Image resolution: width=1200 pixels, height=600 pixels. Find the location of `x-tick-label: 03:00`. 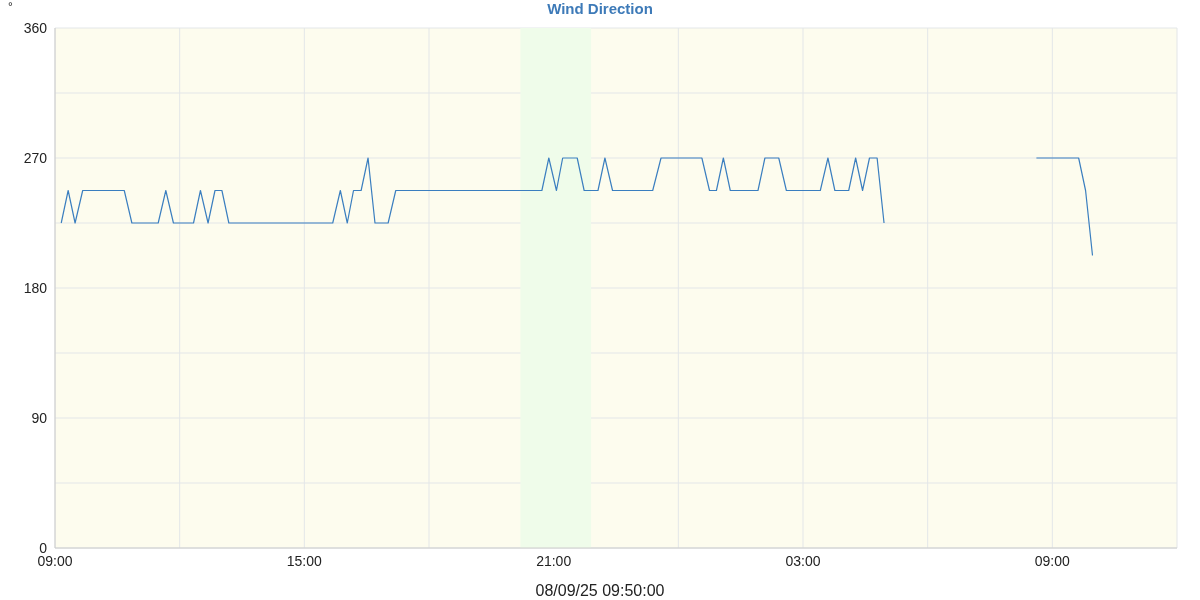

x-tick-label: 03:00 is located at coordinates (803, 560).